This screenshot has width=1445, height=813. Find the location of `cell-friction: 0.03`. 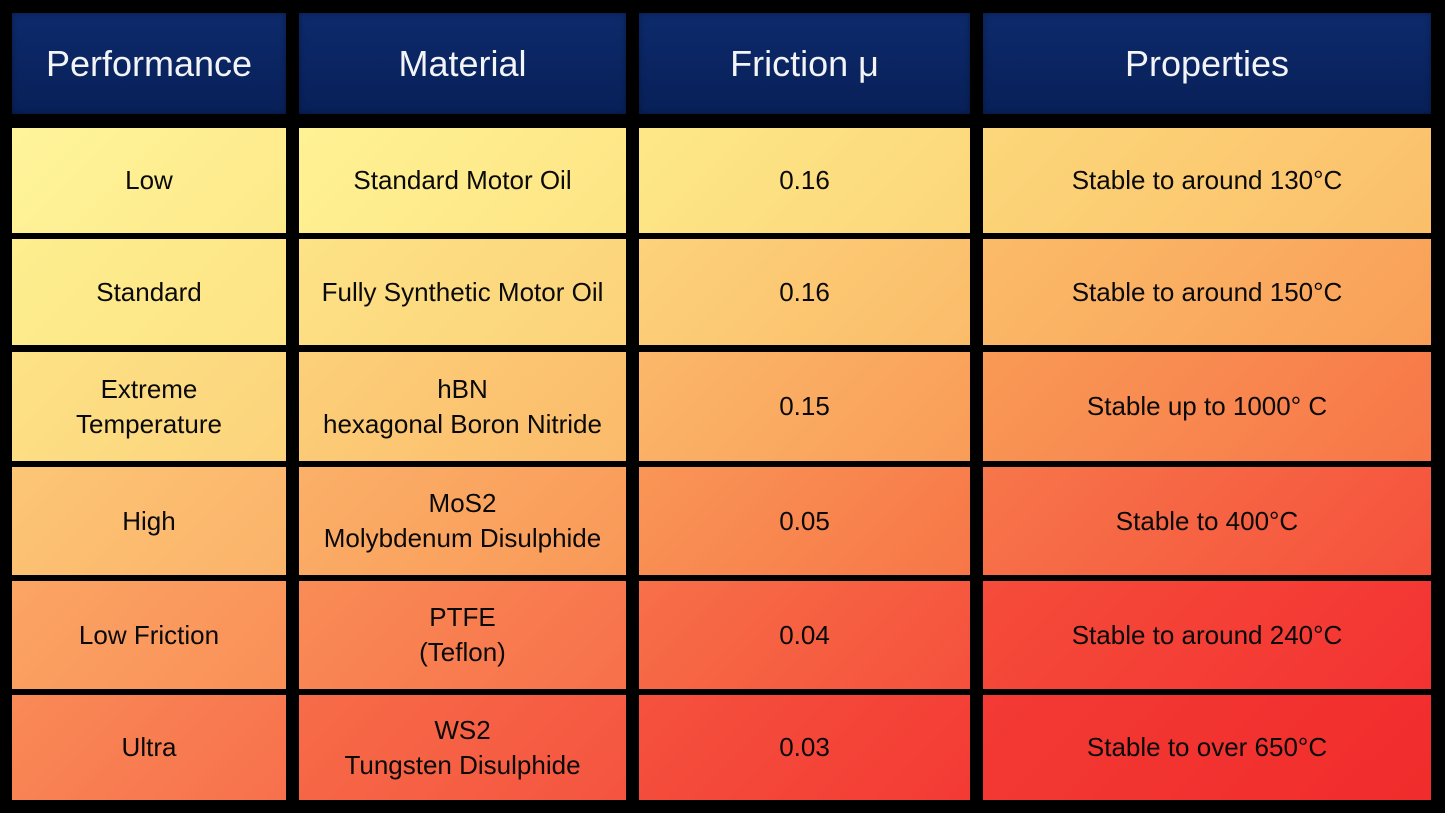

cell-friction: 0.03 is located at coordinates (804, 747).